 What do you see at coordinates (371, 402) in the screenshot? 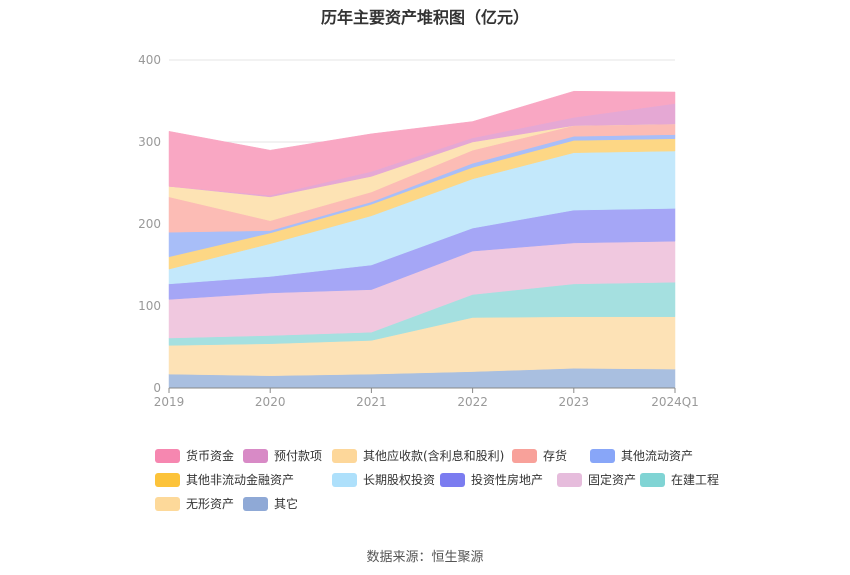
I see `x-tick-label: 2021` at bounding box center [371, 402].